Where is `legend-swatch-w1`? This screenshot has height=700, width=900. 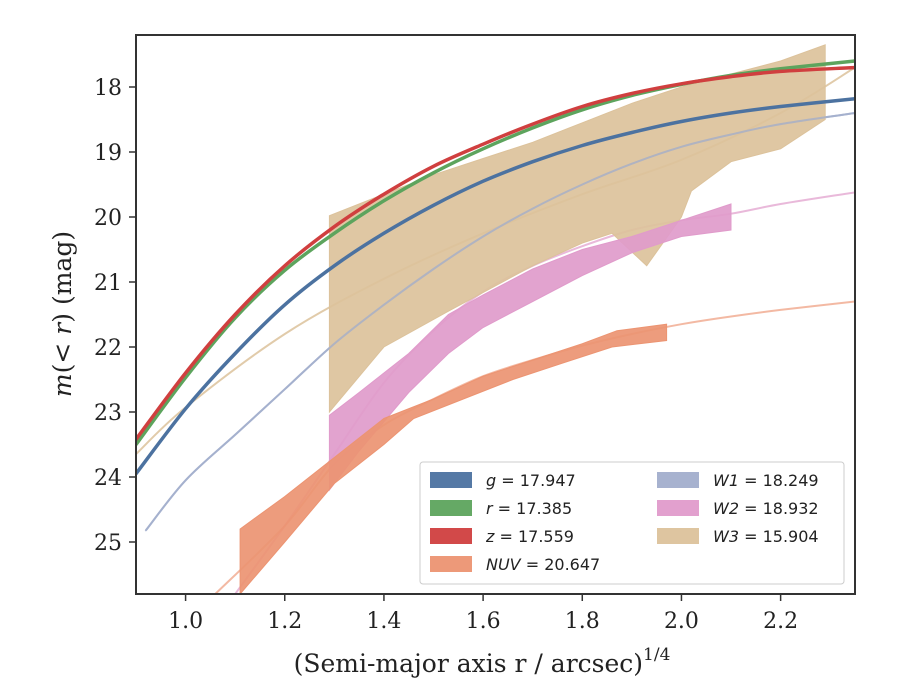 legend-swatch-w1 is located at coordinates (678, 480).